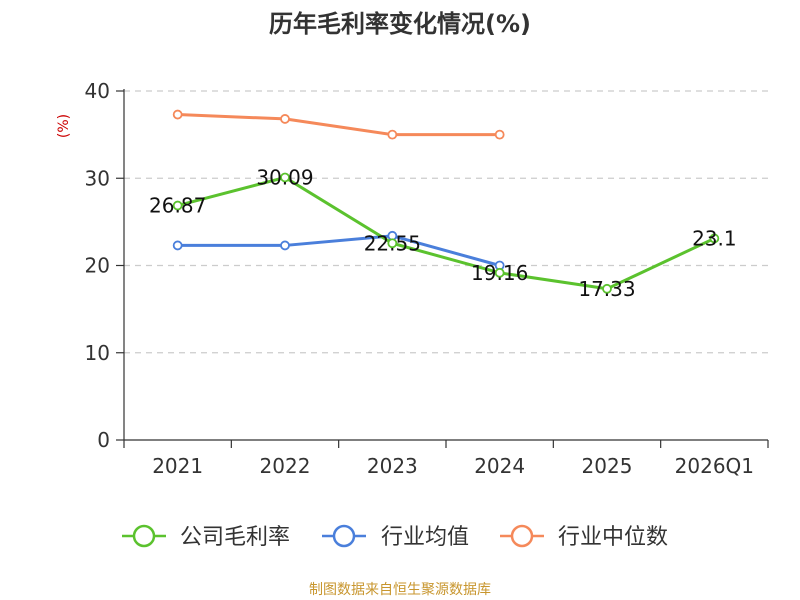 This screenshot has width=800, height=600. What do you see at coordinates (97, 178) in the screenshot?
I see `y-tick-label: 30` at bounding box center [97, 178].